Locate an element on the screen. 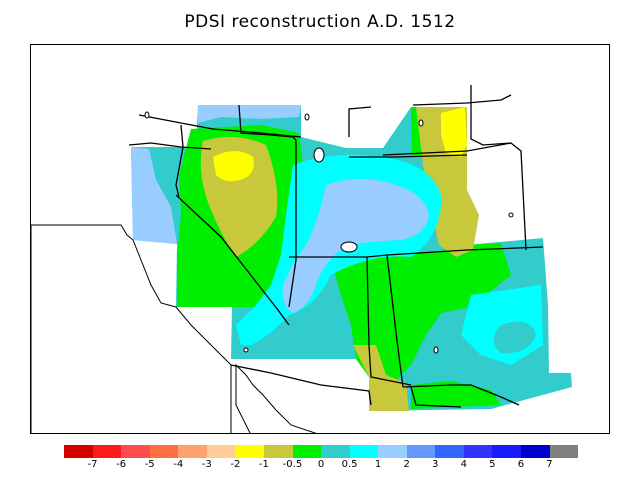 The height and width of the screenshot is (480, 640). colorbar-tick-label: 4 is located at coordinates (463, 464).